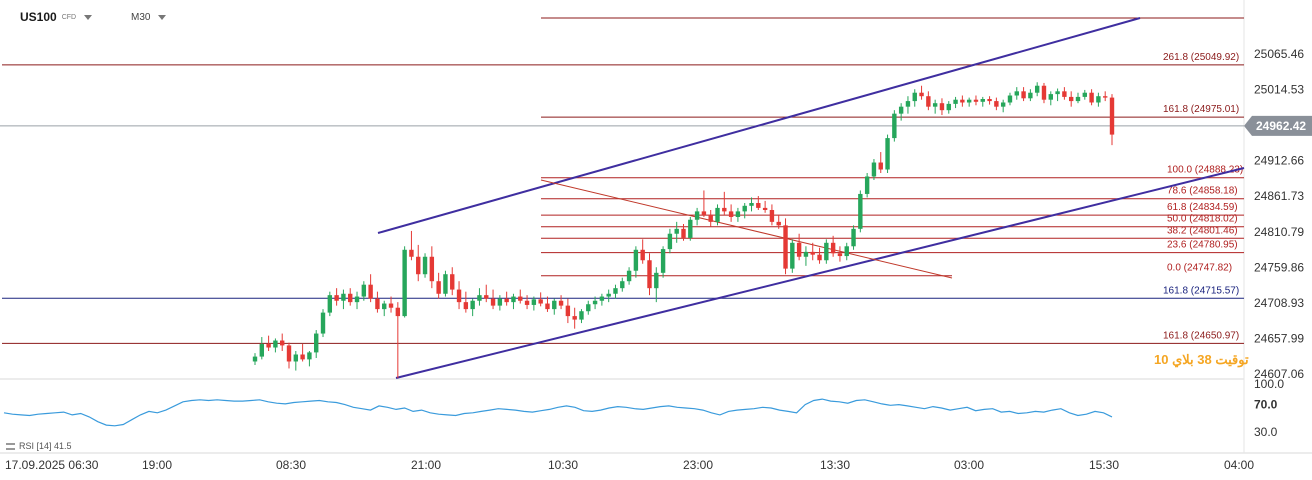  Describe the element at coordinates (1201, 109) in the screenshot. I see `fib-level-label: 161.8 (24975.01)` at that location.